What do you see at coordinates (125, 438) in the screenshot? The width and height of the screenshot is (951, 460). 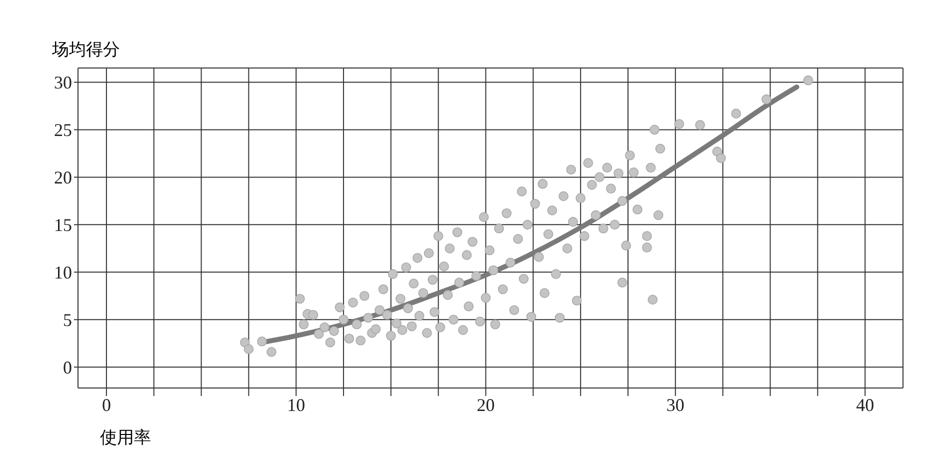 I see `x-axis-title: 使用率` at bounding box center [125, 438].